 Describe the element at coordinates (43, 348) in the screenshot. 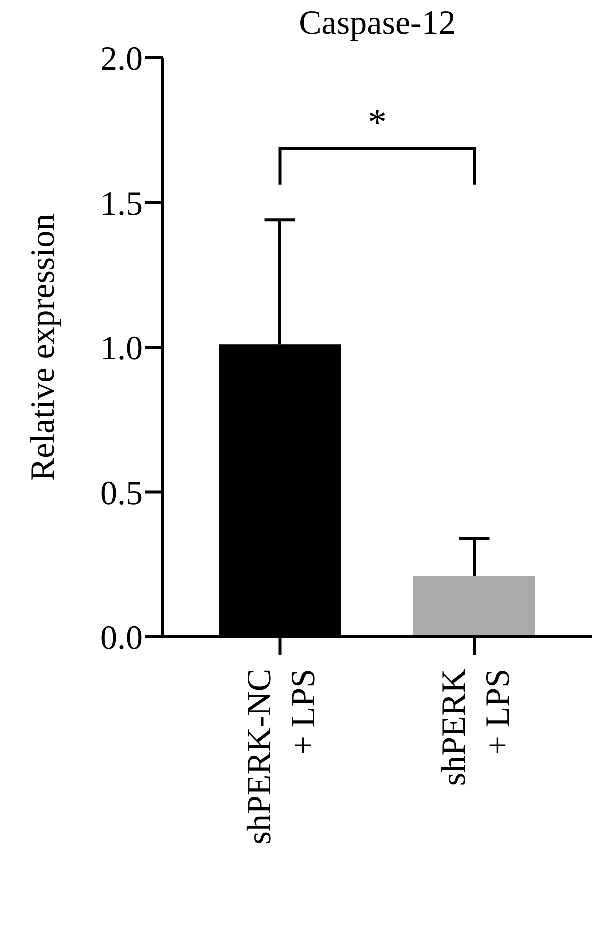

I see `y-axis-title: Relative expression` at that location.